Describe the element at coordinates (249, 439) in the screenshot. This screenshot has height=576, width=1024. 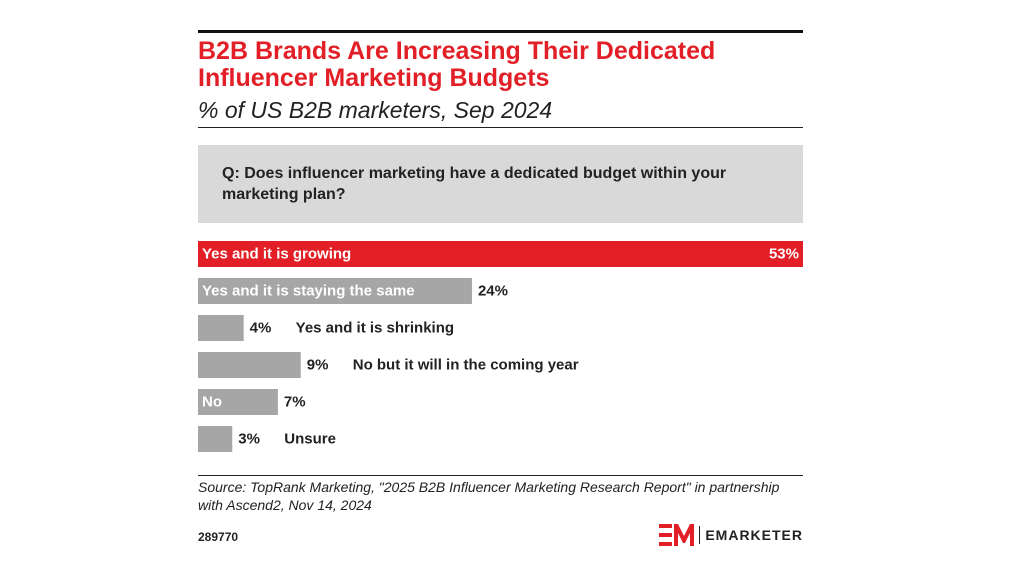
I see `value-label: 3%` at that location.